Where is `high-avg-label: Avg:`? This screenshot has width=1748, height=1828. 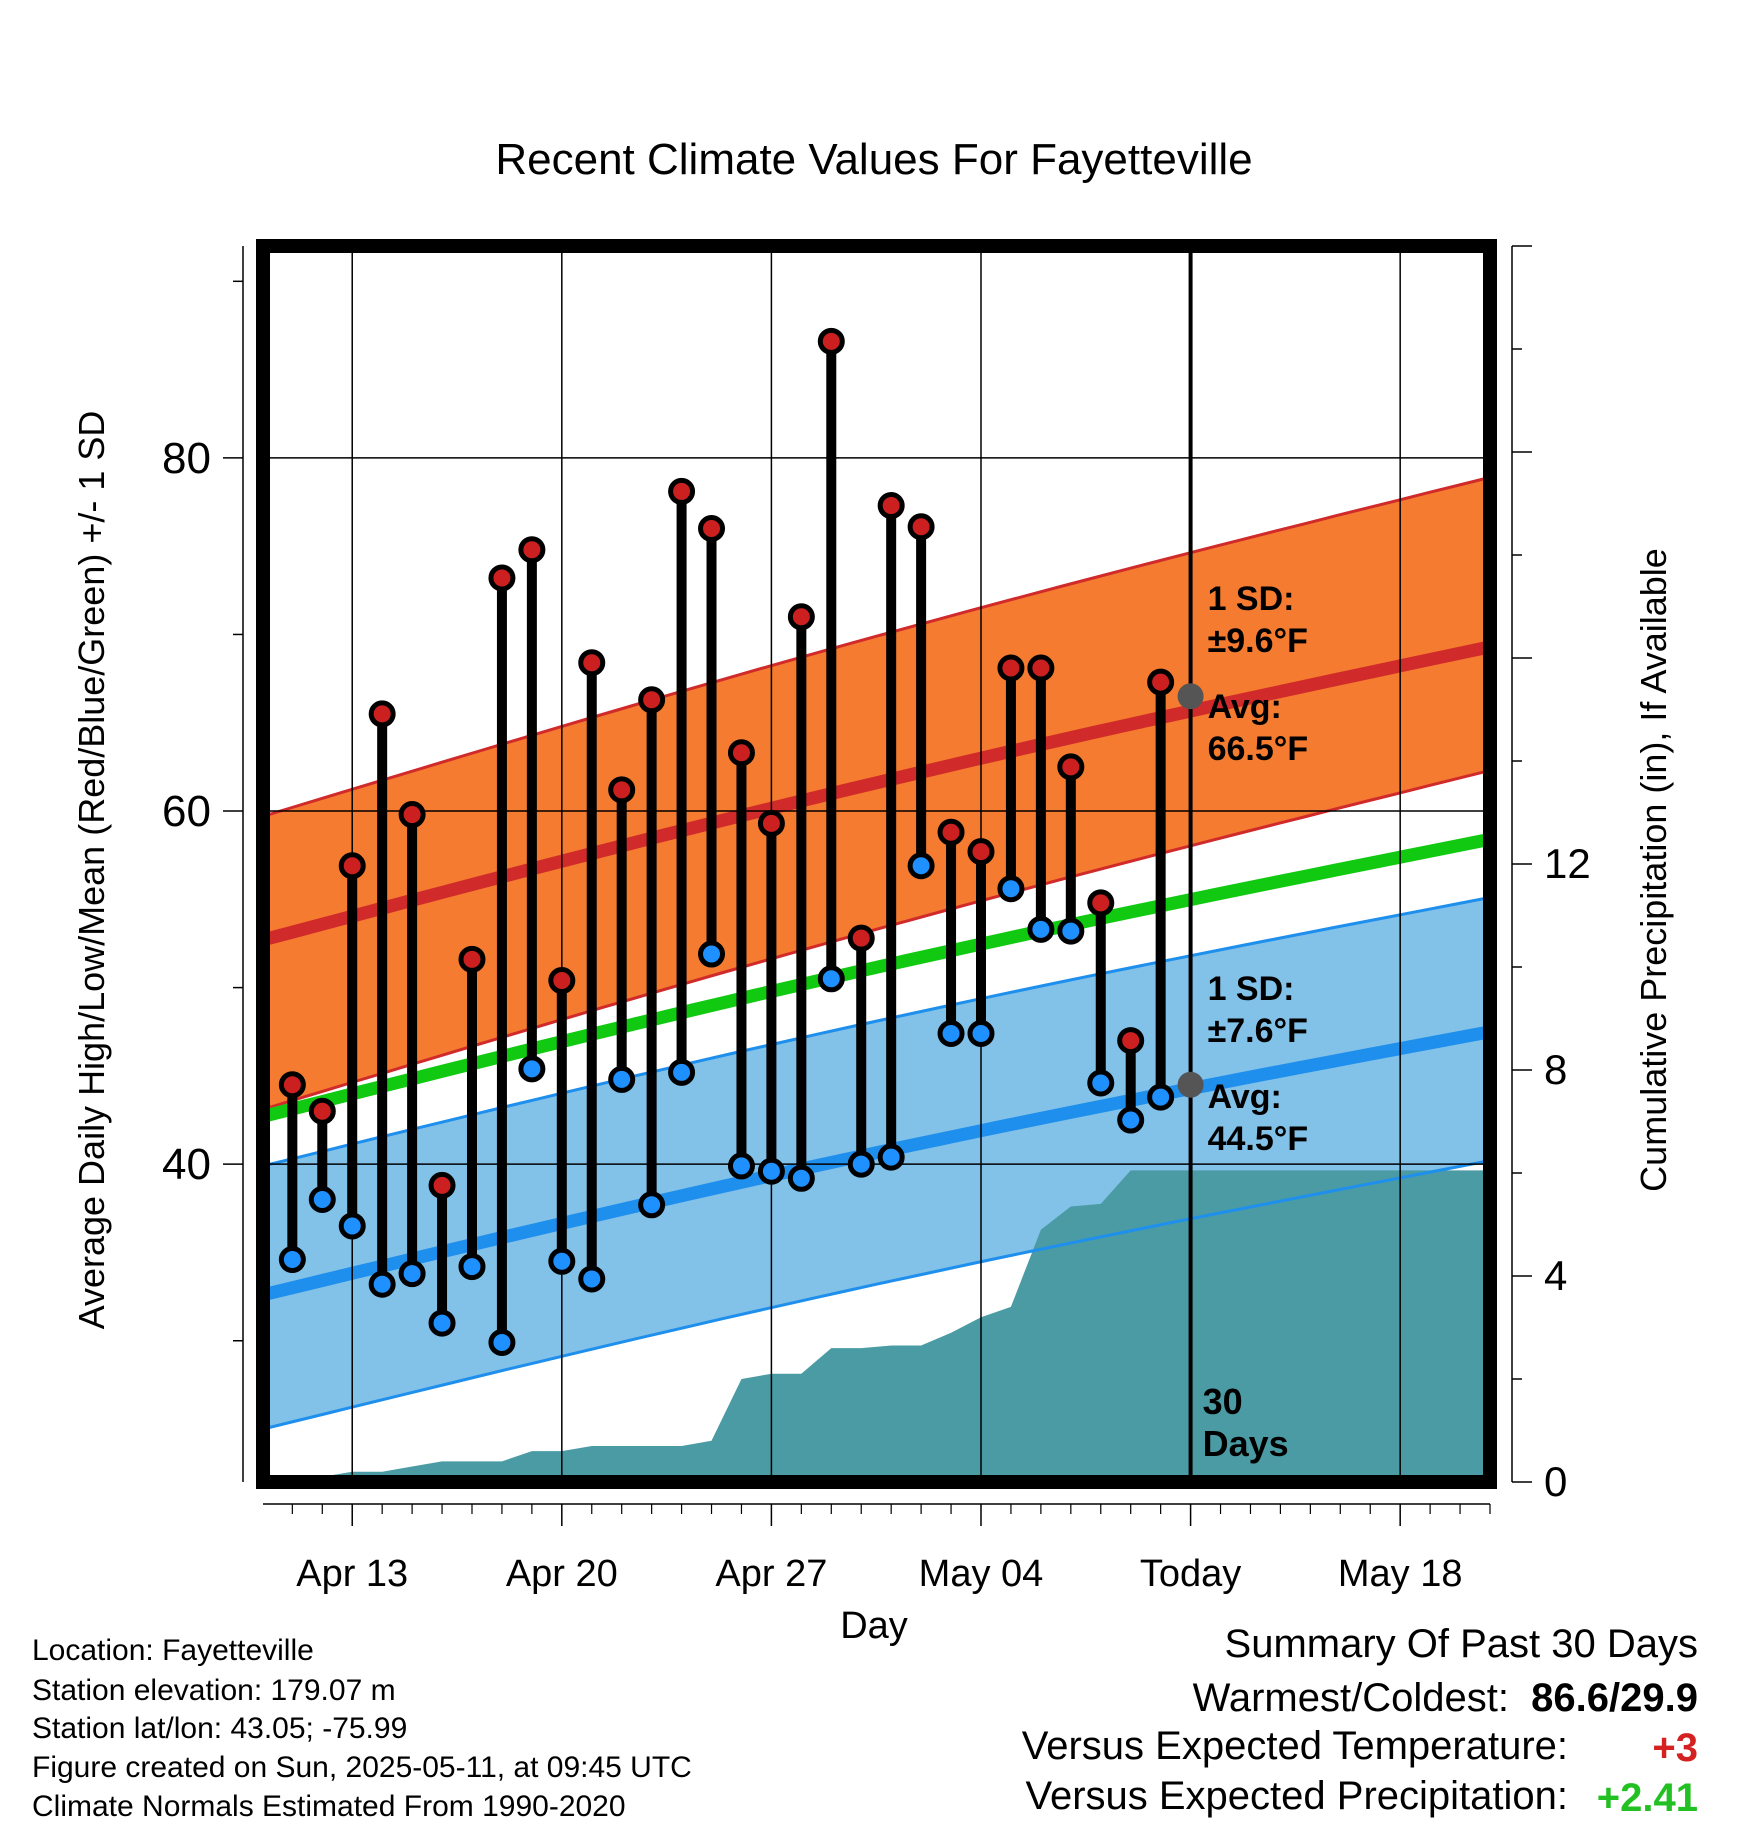 high-avg-label: Avg: is located at coordinates (1245, 707).